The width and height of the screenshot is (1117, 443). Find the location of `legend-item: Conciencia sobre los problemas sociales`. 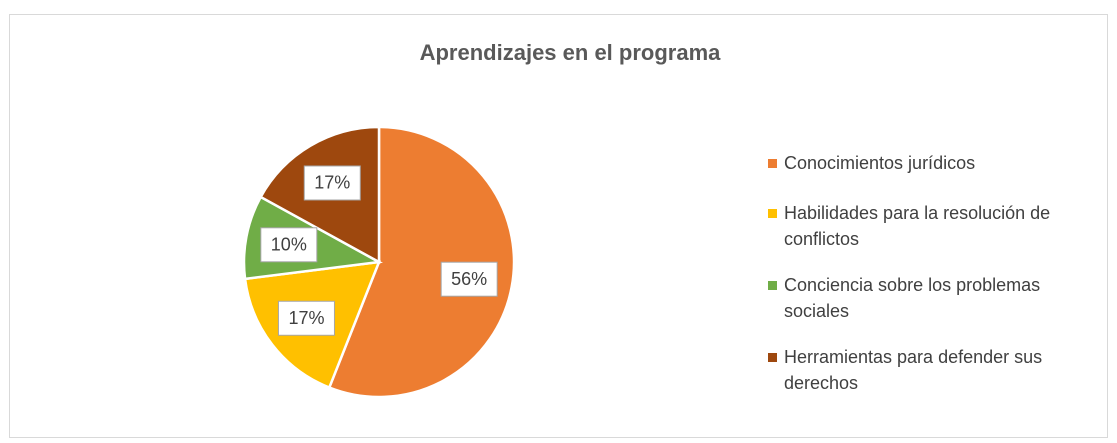

legend-item: Conciencia sobre los problemas sociales is located at coordinates (933, 298).